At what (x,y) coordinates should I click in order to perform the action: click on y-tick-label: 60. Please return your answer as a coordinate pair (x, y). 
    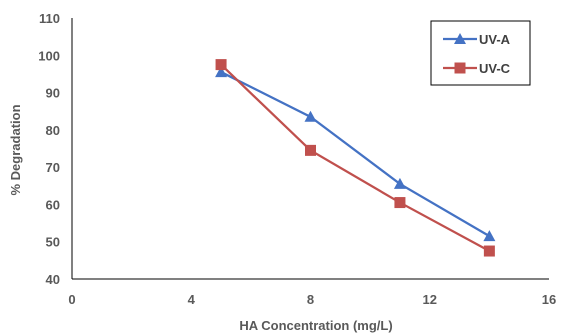
    Looking at the image, I should click on (53, 204).